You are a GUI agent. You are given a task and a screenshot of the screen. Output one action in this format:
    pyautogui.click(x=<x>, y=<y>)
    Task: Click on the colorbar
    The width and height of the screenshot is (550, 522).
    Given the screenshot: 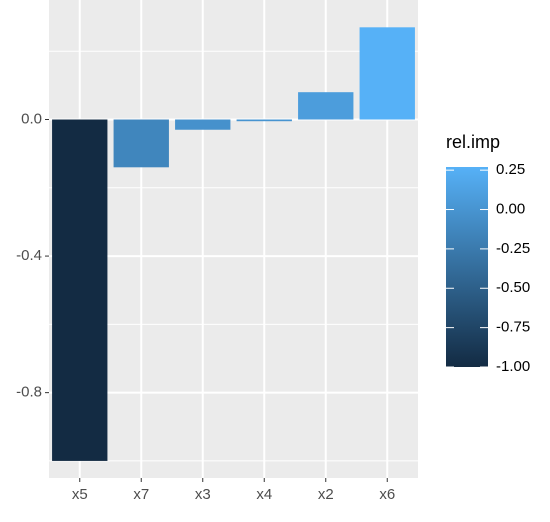 What is the action you would take?
    pyautogui.click(x=467, y=267)
    